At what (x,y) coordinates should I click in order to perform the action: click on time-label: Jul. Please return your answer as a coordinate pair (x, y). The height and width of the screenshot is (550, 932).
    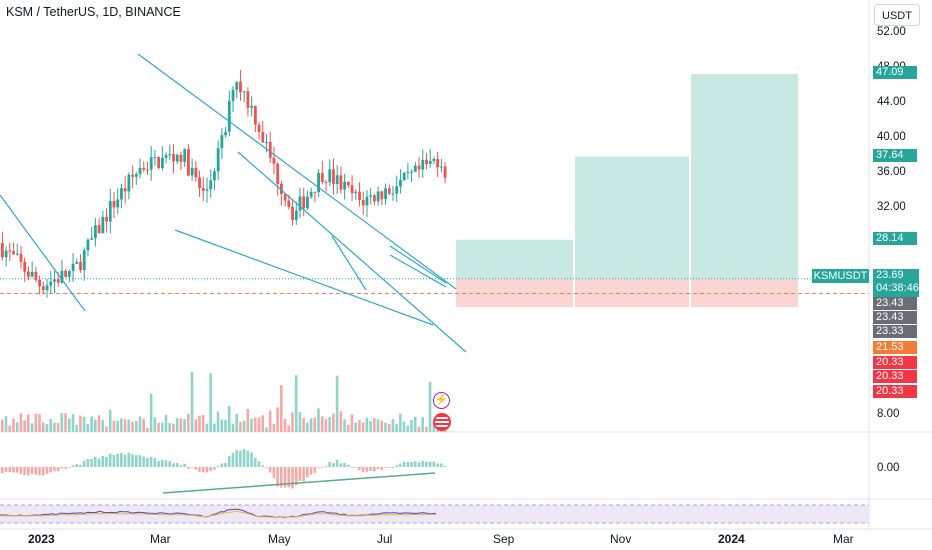
    Looking at the image, I should click on (384, 539).